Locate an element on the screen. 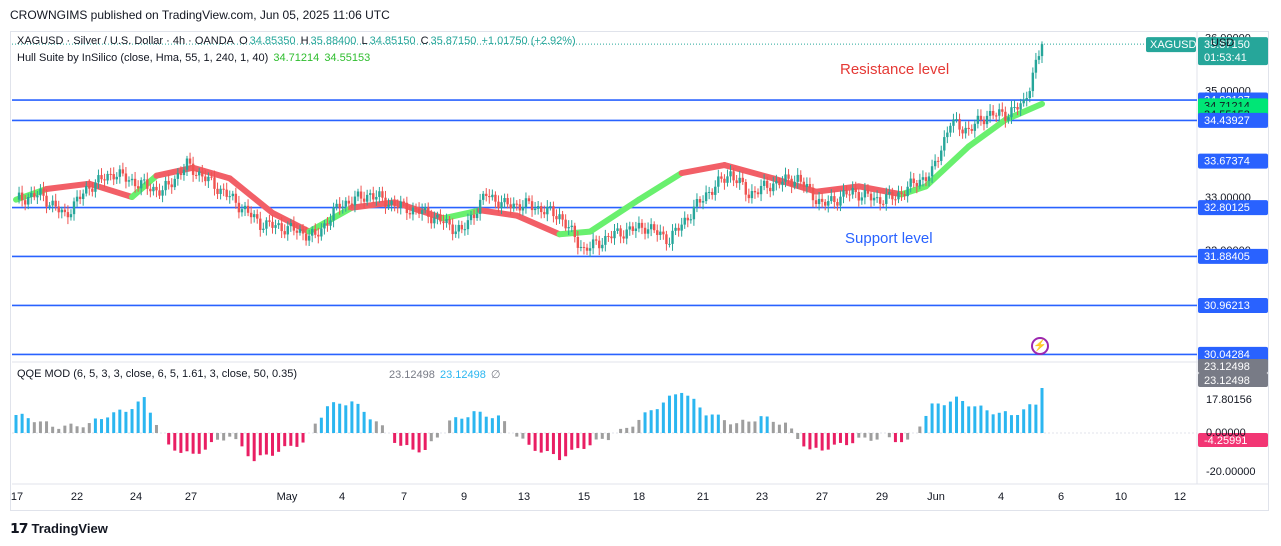 Image resolution: width=1281 pixels, height=546 pixels. qqe-tick-1: 0.00000 is located at coordinates (1226, 433).